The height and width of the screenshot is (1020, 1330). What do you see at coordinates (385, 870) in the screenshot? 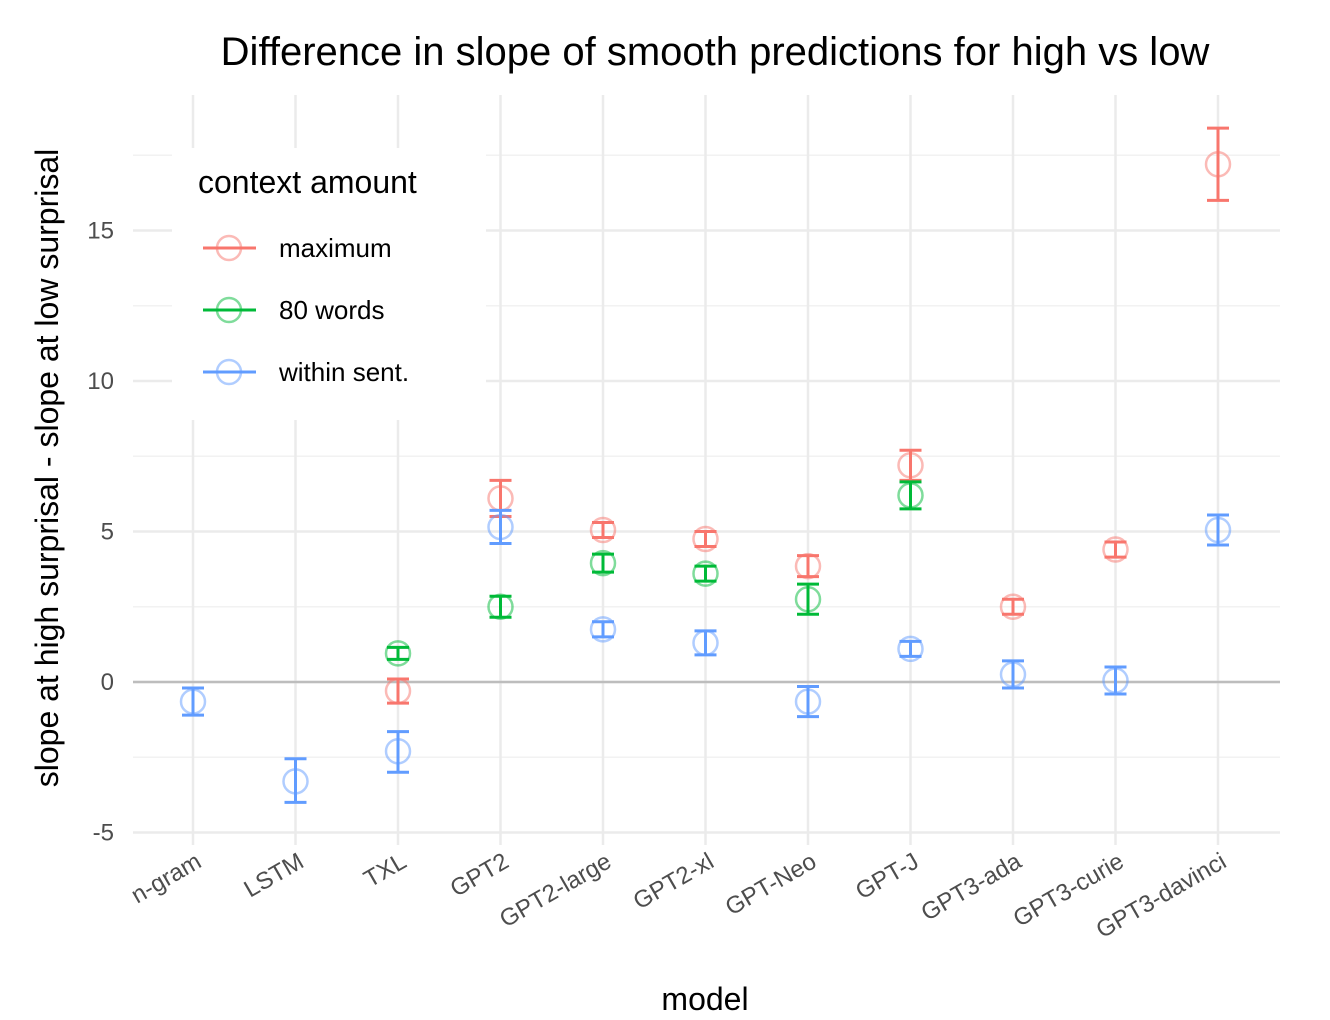
I see `x-tick-label: TXL` at bounding box center [385, 870].